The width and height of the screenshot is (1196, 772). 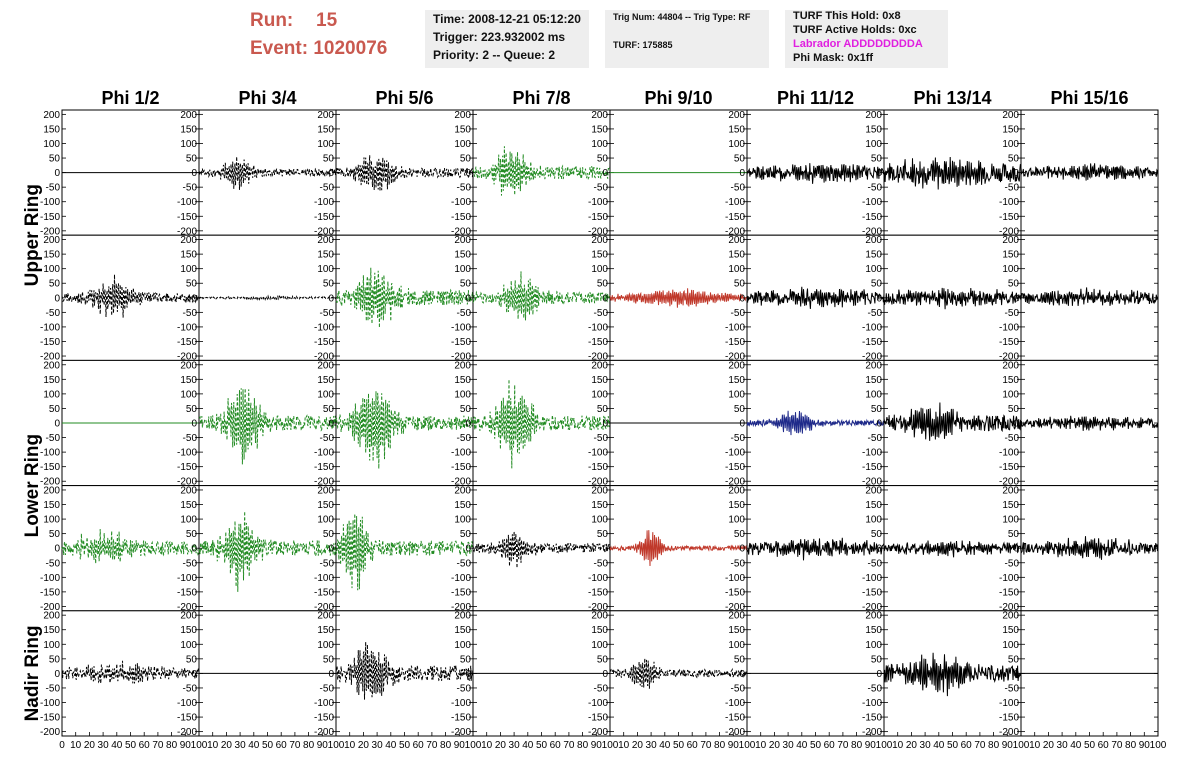 I want to click on trigger-text: Trigger: 223.932002 ms, so click(x=499, y=37).